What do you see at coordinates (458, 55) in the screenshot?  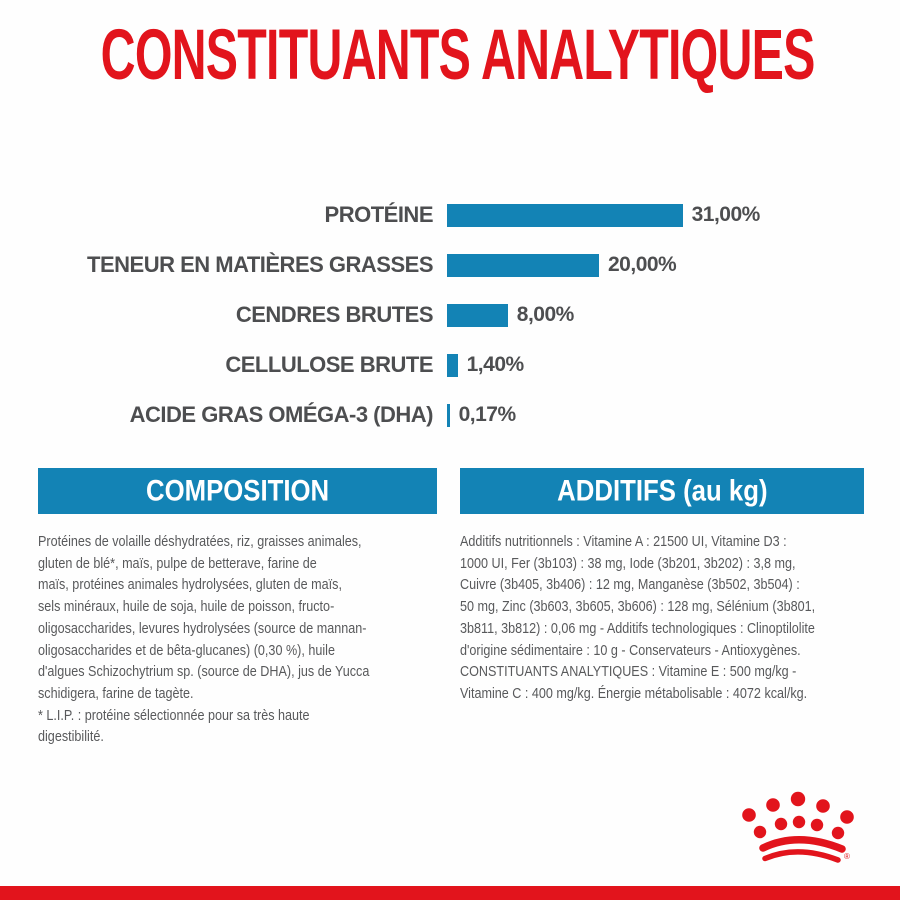 I see `page-title-text: CONSTITUANTS ANALYTIQUES` at bounding box center [458, 55].